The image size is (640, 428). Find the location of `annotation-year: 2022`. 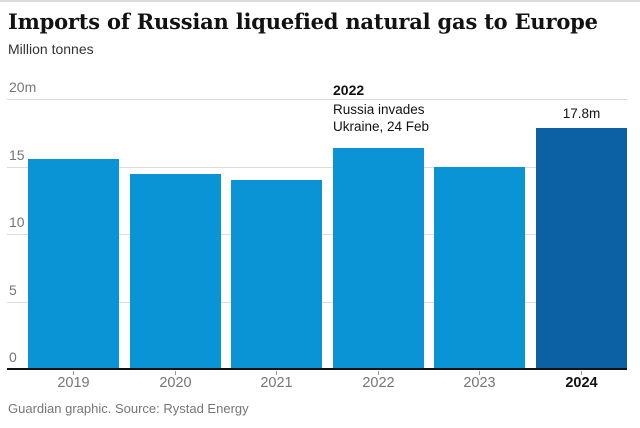

annotation-year: 2022 is located at coordinates (349, 90).